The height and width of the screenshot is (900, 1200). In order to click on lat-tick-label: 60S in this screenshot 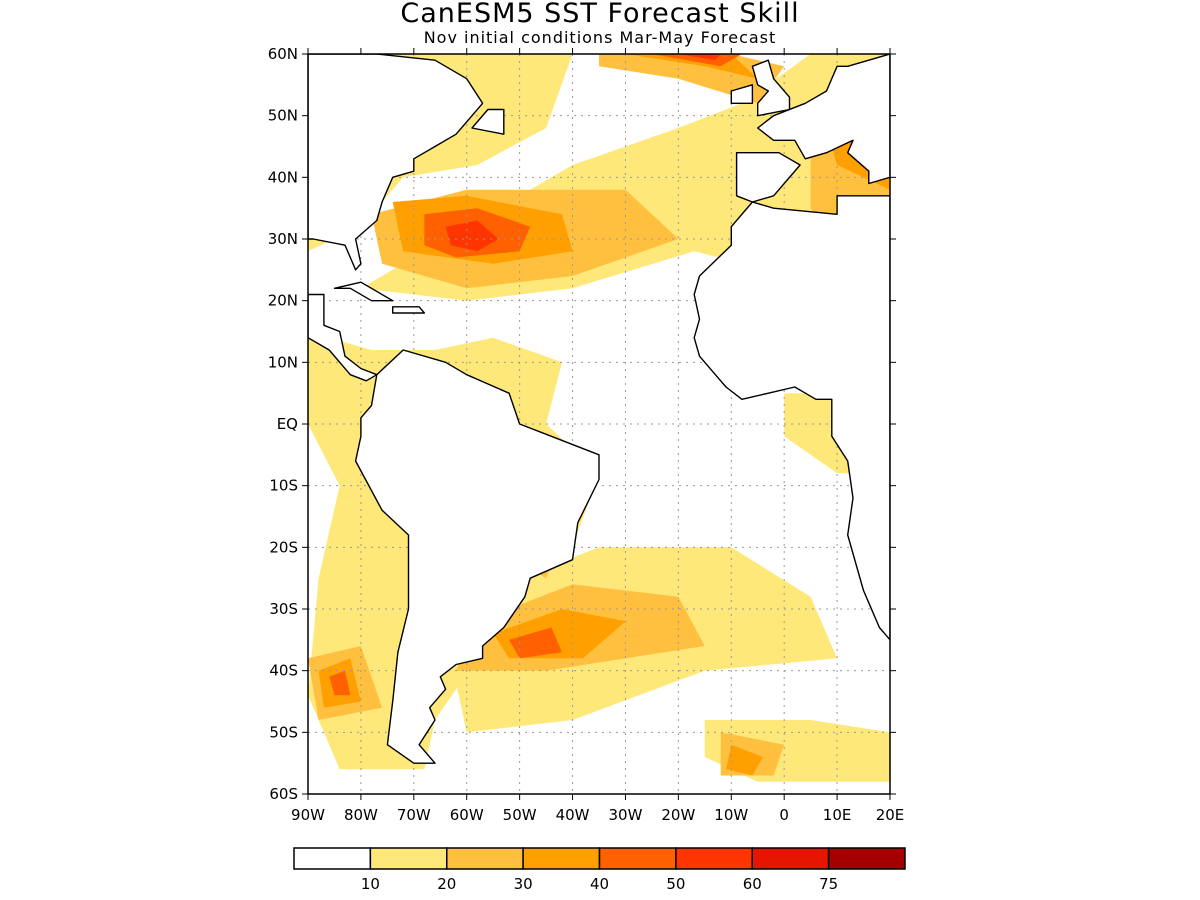, I will do `click(283, 794)`.